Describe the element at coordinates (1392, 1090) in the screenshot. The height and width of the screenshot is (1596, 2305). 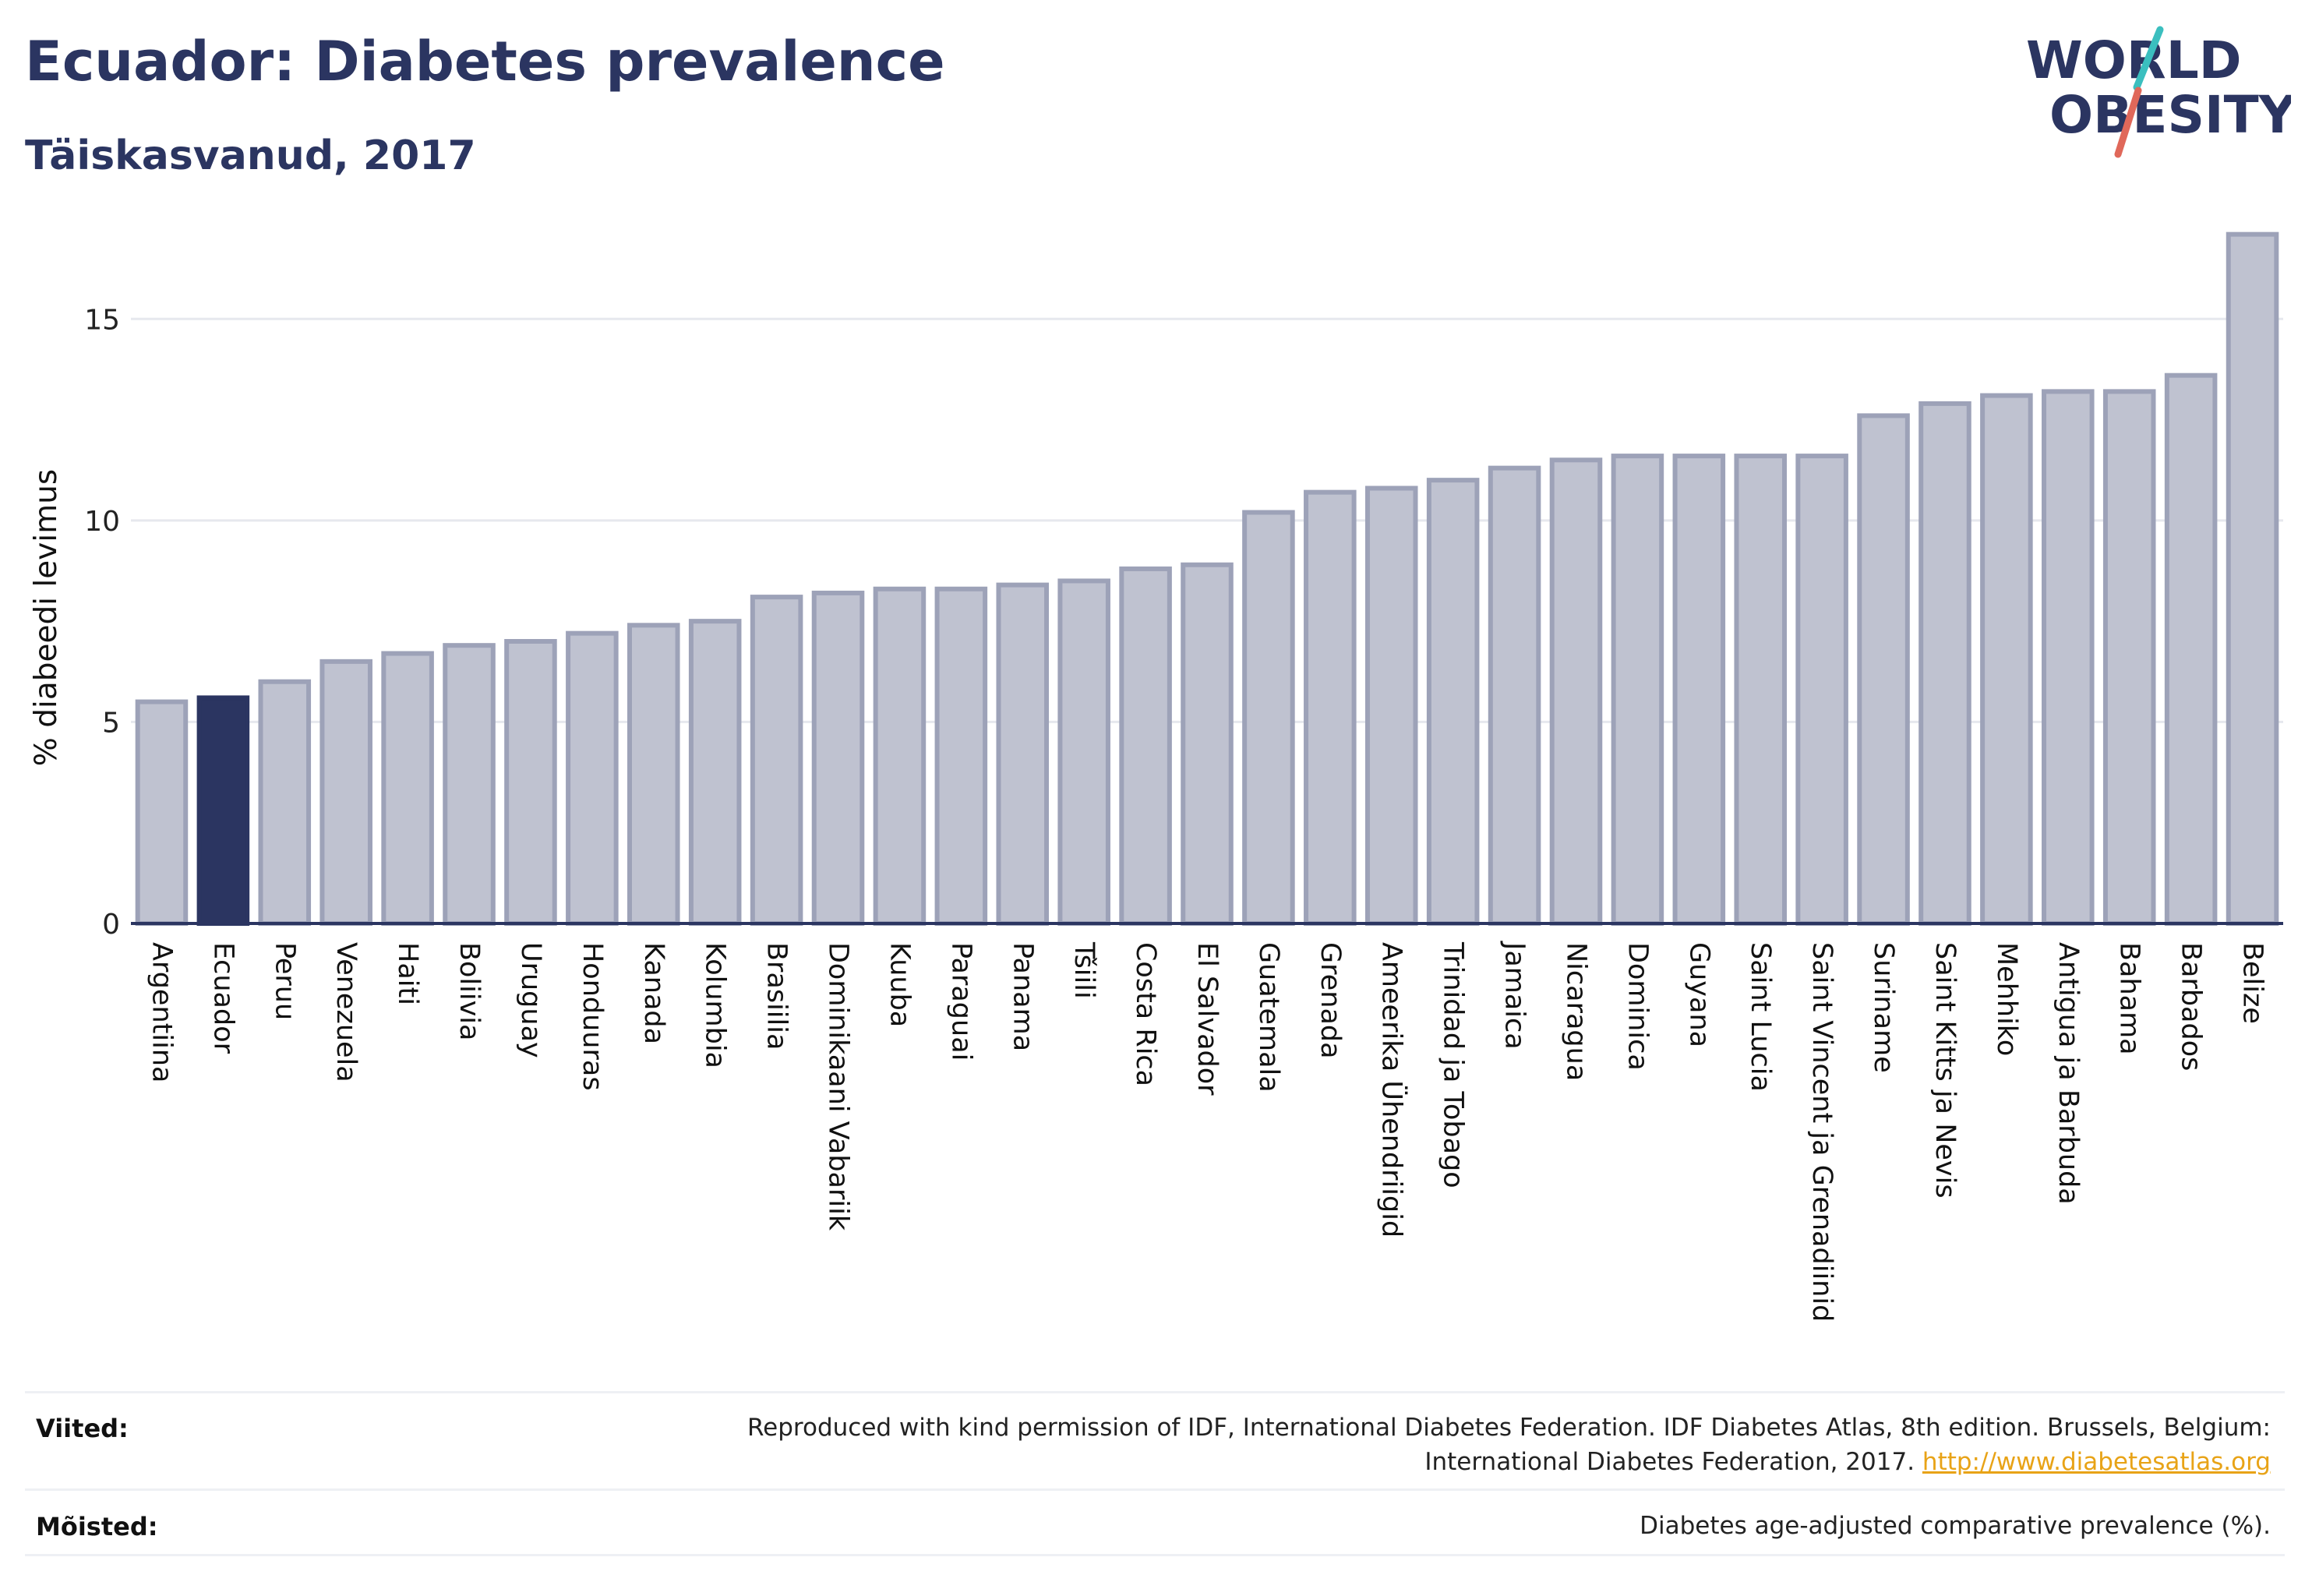
I see `x-tick-label-ameerika-ühendriigid: Ameerika Ühendriigid` at that location.